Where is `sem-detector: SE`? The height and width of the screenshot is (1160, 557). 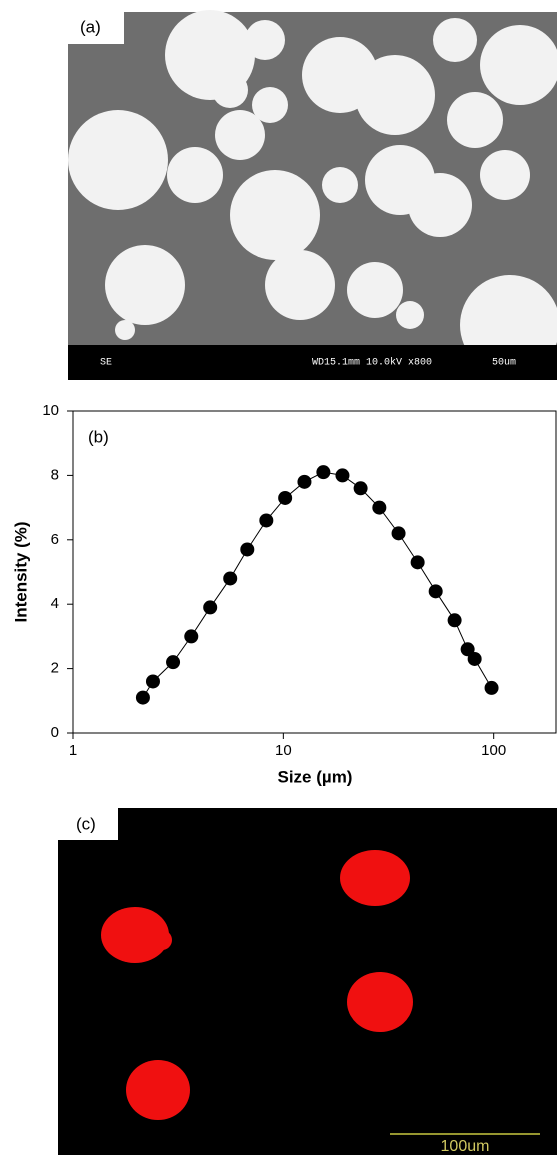
sem-detector: SE is located at coordinates (106, 363).